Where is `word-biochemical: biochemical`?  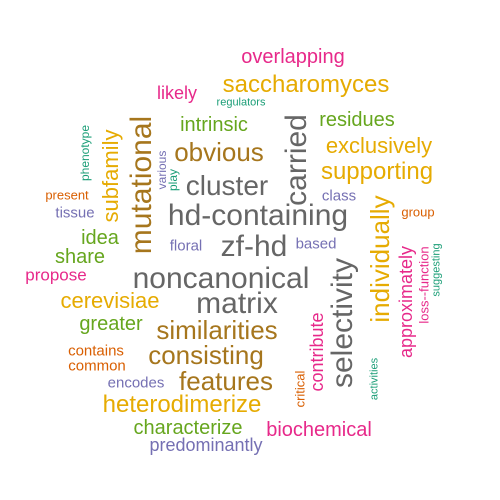
word-biochemical: biochemical is located at coordinates (319, 430).